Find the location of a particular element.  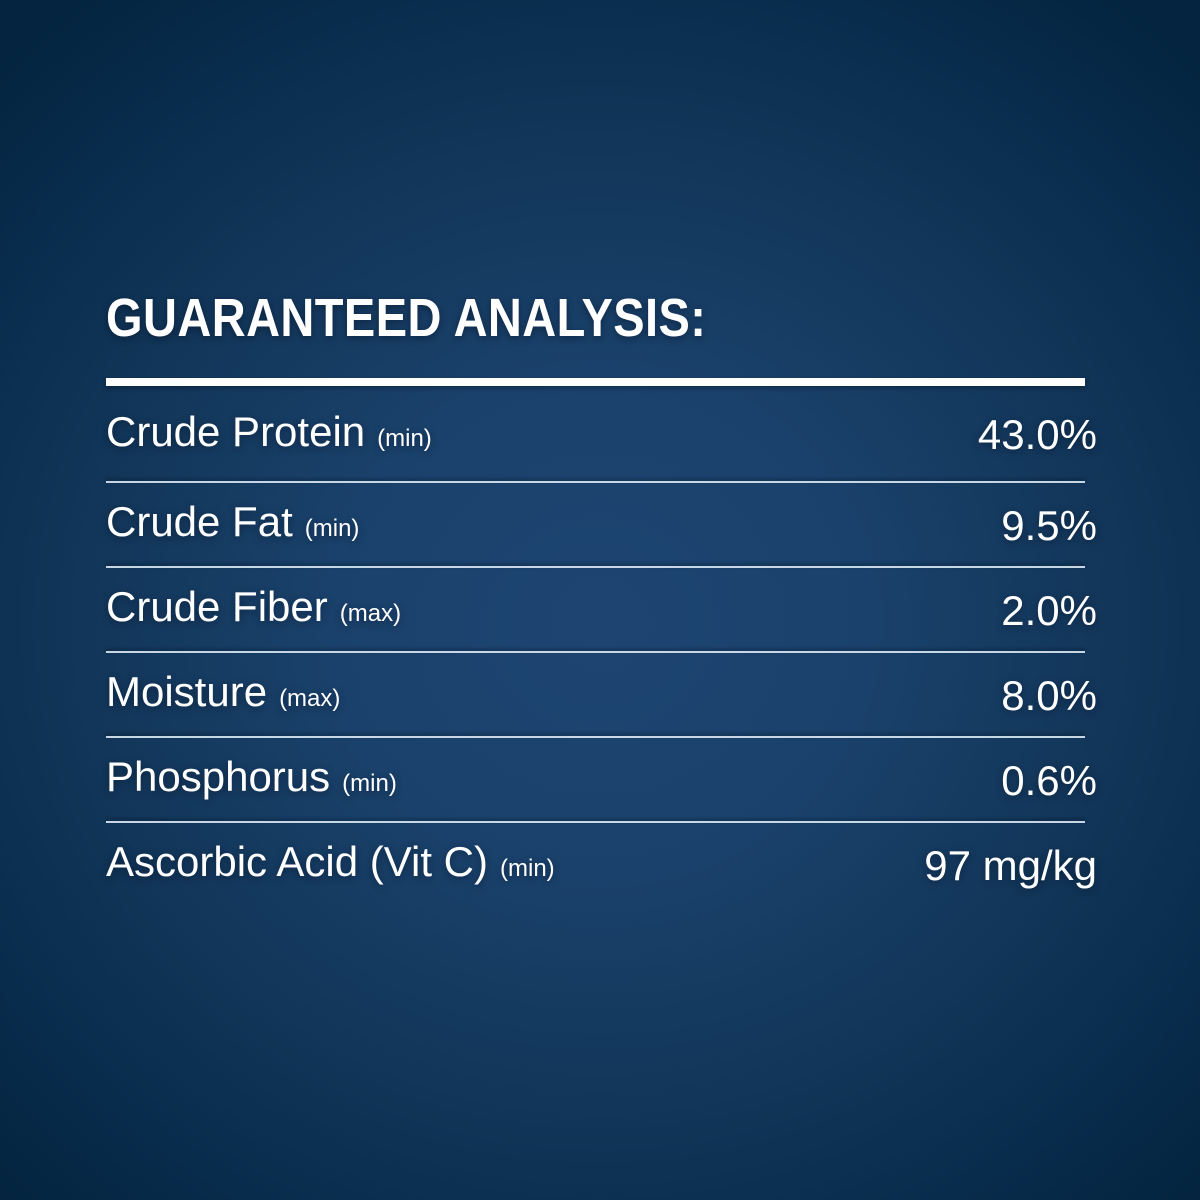

page-title: GUARANTEED ANALYSIS: is located at coordinates (601, 318).